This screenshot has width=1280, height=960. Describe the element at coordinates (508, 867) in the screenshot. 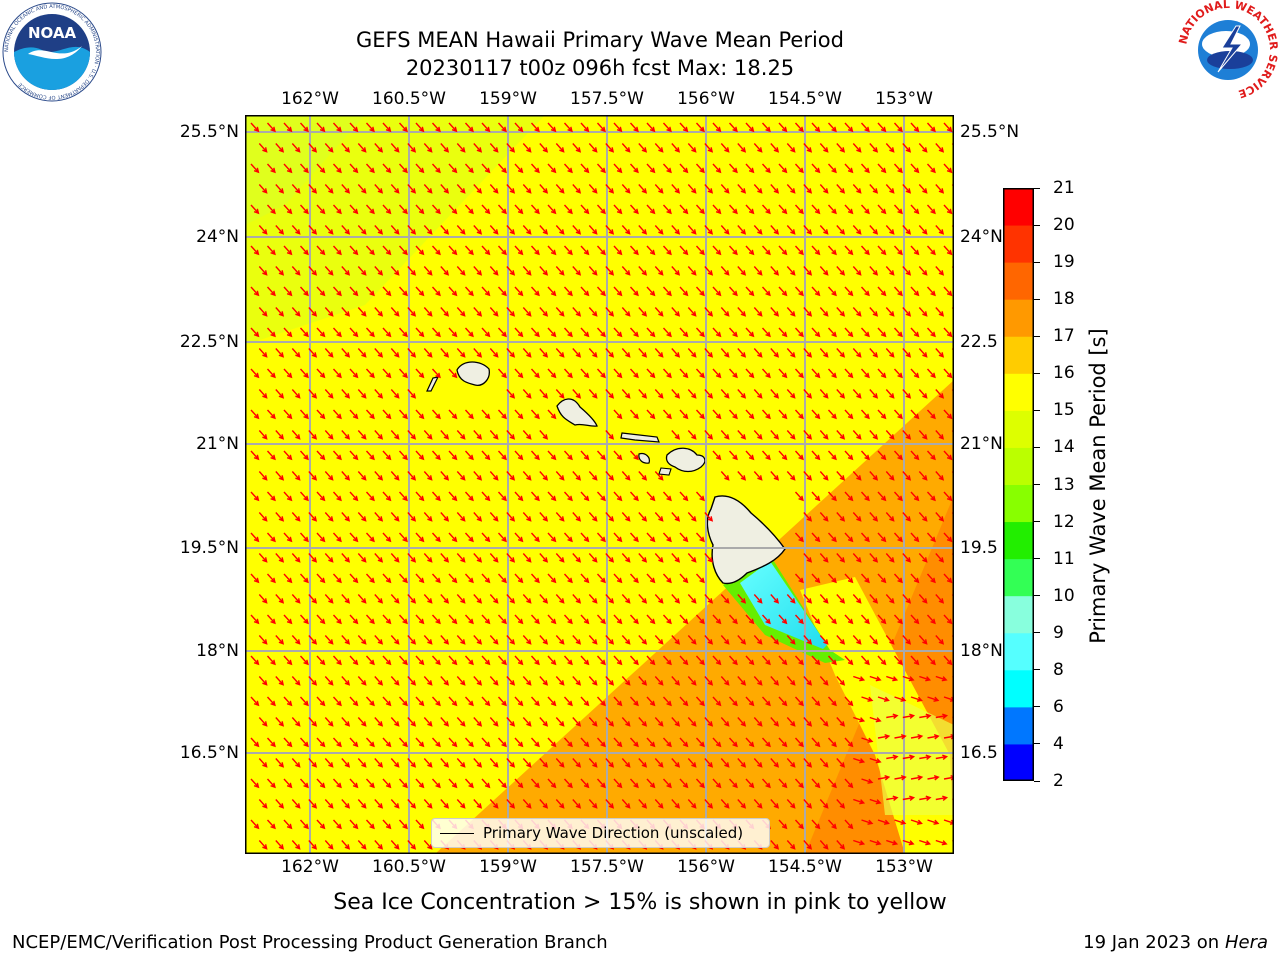

I see `lon-label-bottom: 159°W` at that location.